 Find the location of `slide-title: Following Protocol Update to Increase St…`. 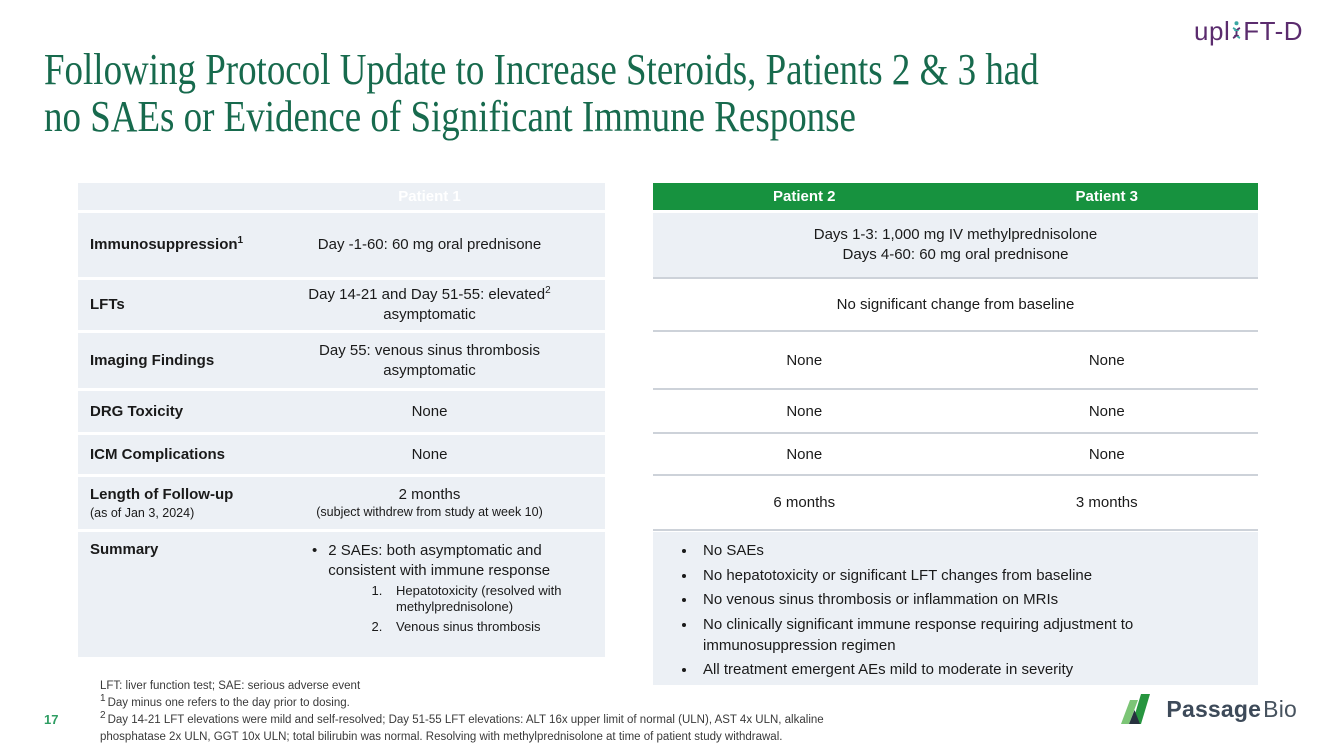

slide-title: Following Protocol Update to Increase St… is located at coordinates (674, 93).